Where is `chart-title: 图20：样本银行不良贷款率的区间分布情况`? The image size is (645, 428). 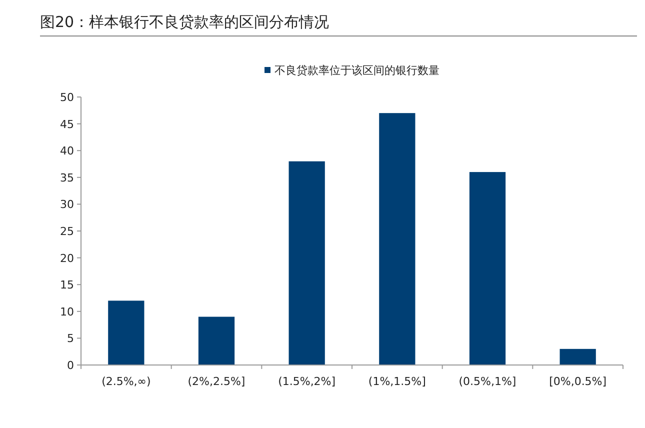 chart-title: 图20：样本银行不良贷款率的区间分布情况 is located at coordinates (185, 22).